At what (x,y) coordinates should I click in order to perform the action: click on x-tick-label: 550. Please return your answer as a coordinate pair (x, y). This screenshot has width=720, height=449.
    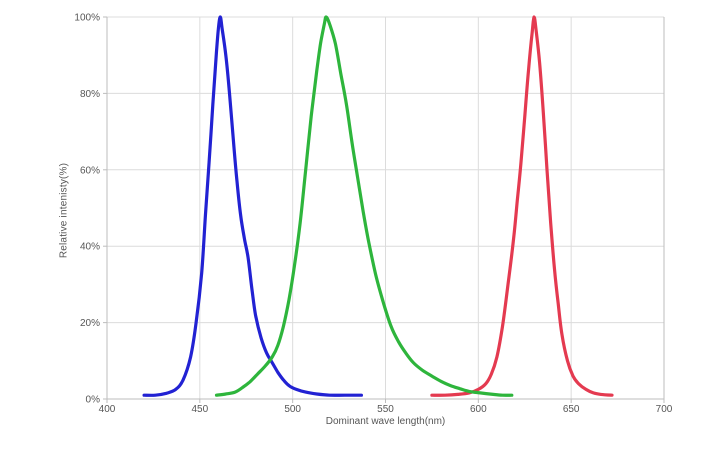
    Looking at the image, I should click on (385, 409).